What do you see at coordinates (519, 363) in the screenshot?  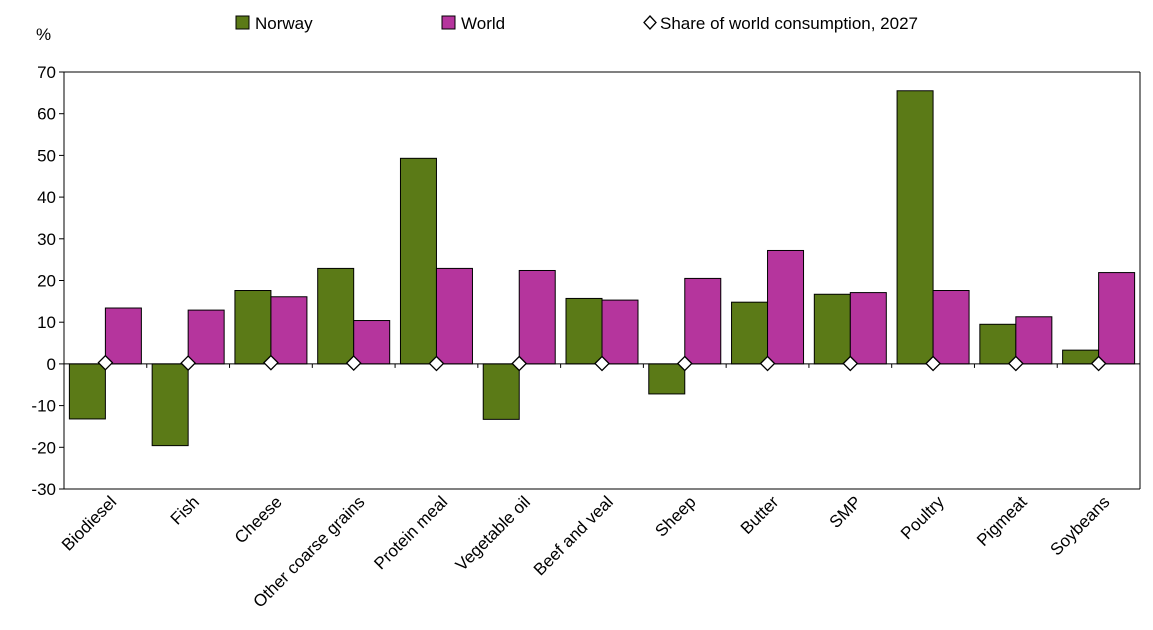 I see `share-marker-vegetable-oil` at bounding box center [519, 363].